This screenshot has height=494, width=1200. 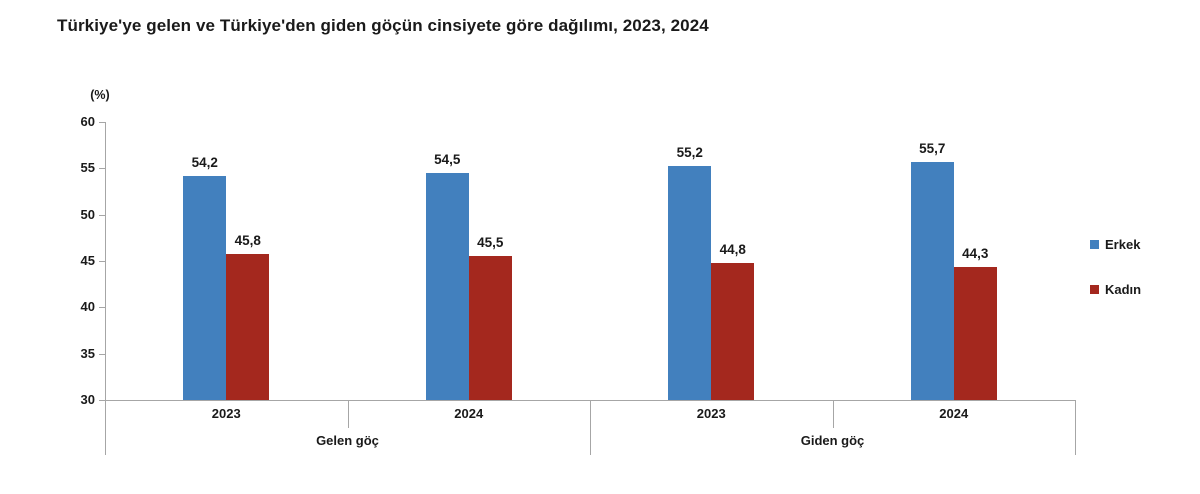 What do you see at coordinates (105, 288) in the screenshot?
I see `y-axis-line` at bounding box center [105, 288].